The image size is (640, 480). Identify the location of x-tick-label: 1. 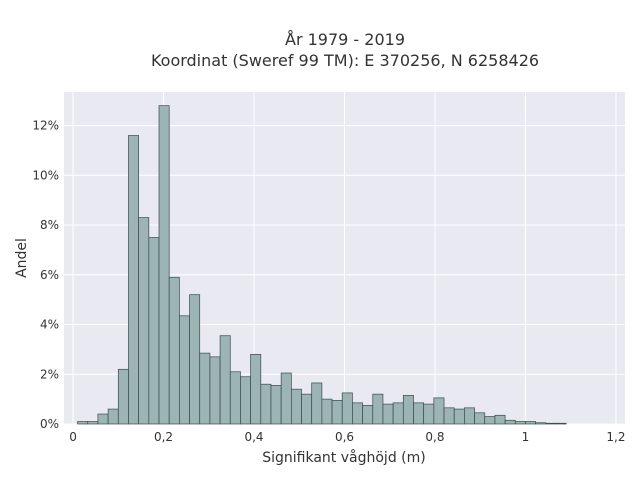
(526, 437).